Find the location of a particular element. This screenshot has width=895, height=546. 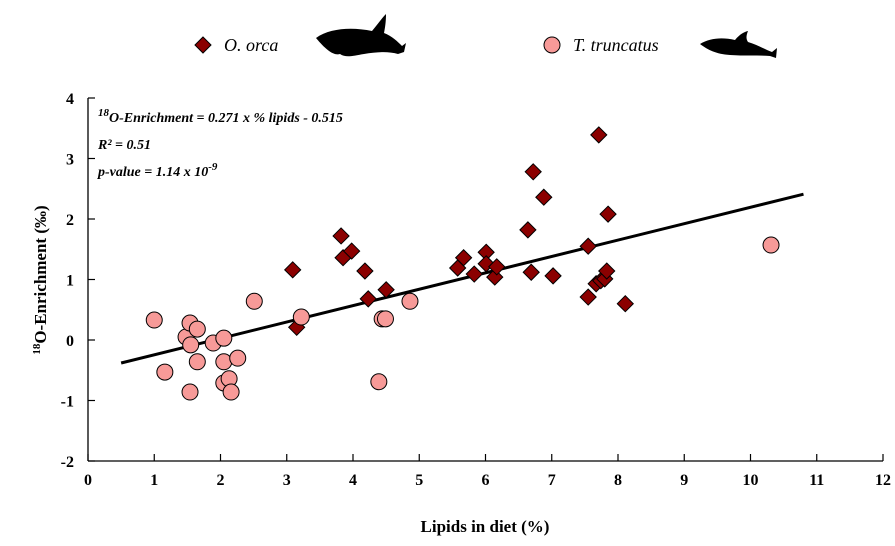

text-part: O-Enrichment = 0.271 x % lipids - 0.515 is located at coordinates (226, 118).